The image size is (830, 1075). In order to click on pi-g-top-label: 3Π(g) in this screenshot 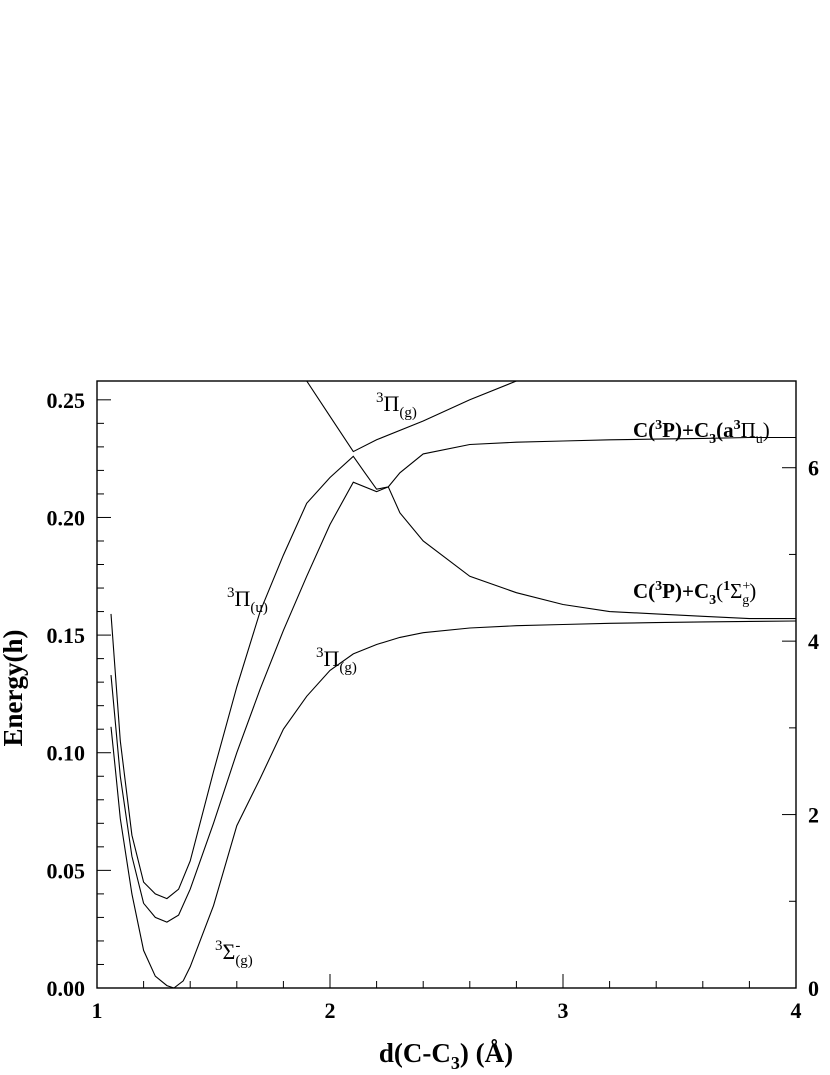, I will do `click(396, 405)`.